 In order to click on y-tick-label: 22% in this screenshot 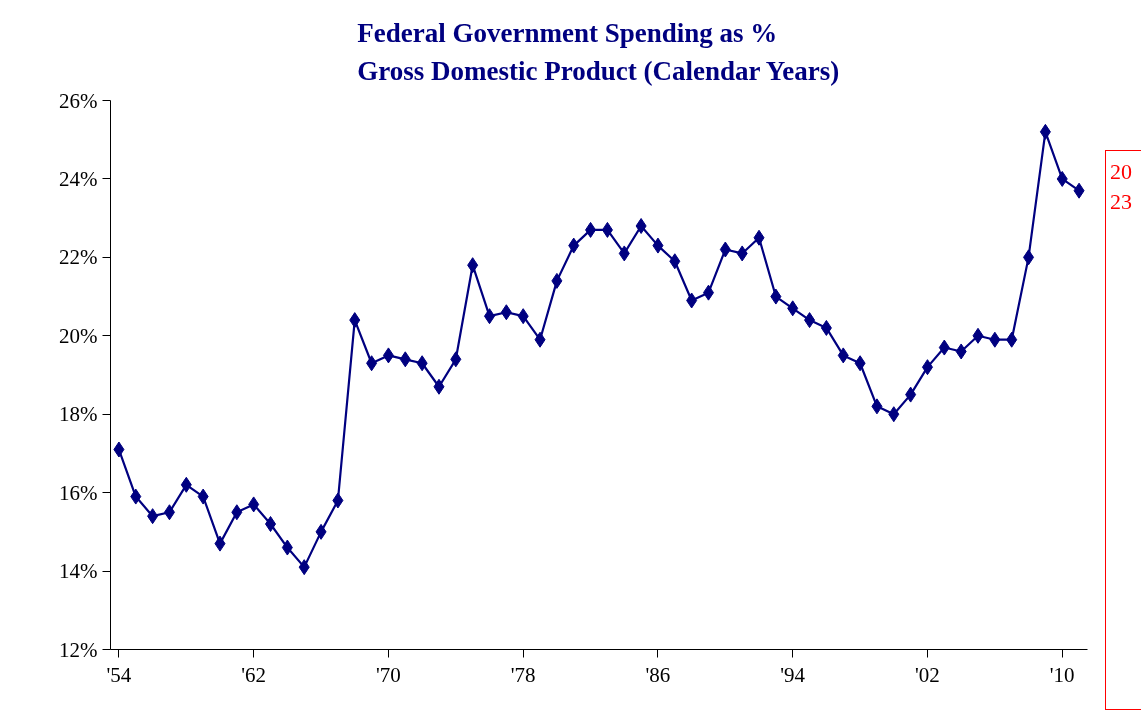, I will do `click(78, 257)`.